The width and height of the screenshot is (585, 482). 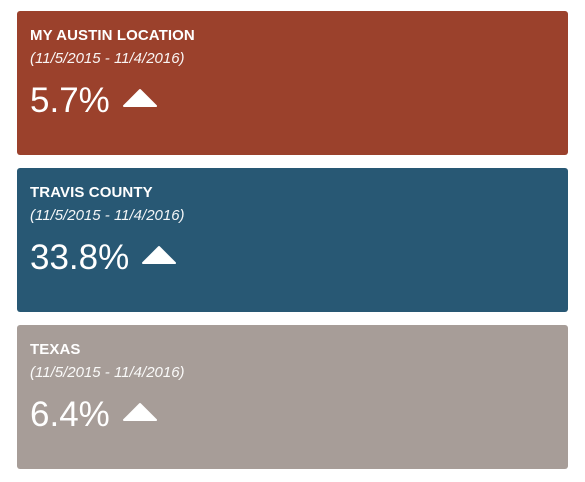 What do you see at coordinates (55, 349) in the screenshot?
I see `card-title: TEXAS` at bounding box center [55, 349].